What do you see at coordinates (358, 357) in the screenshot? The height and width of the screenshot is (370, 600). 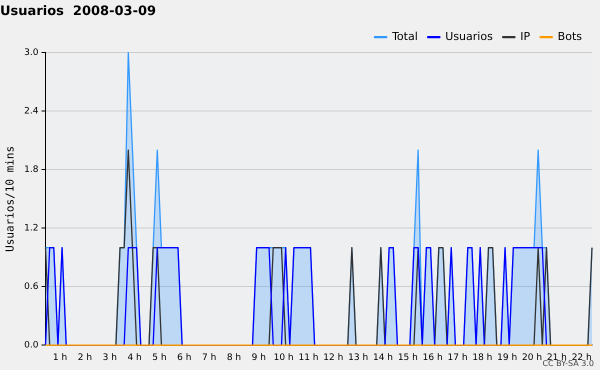 I see `x-tick-label: 13 h` at bounding box center [358, 357].